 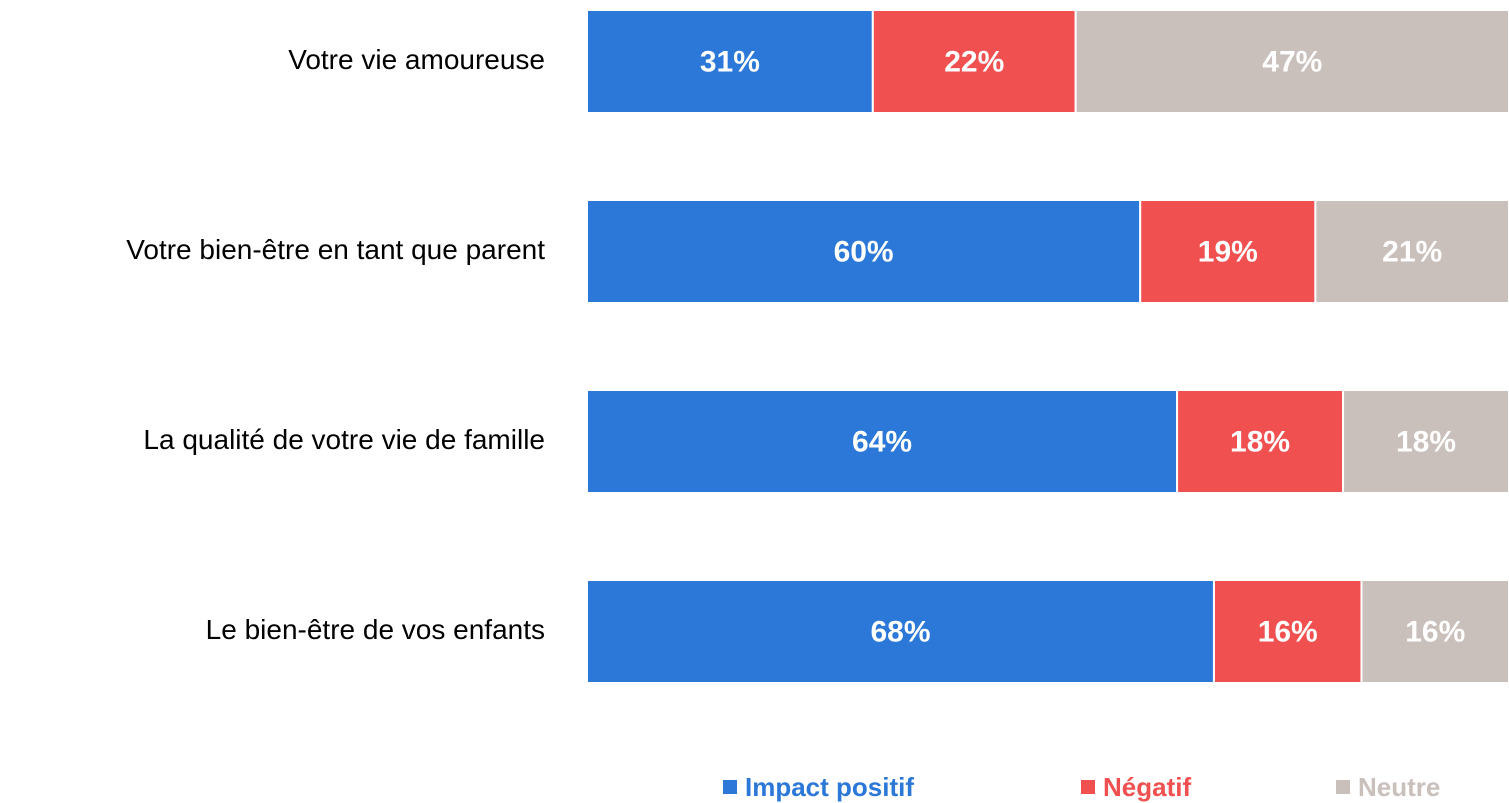 I want to click on data-label: 22%, so click(x=974, y=61).